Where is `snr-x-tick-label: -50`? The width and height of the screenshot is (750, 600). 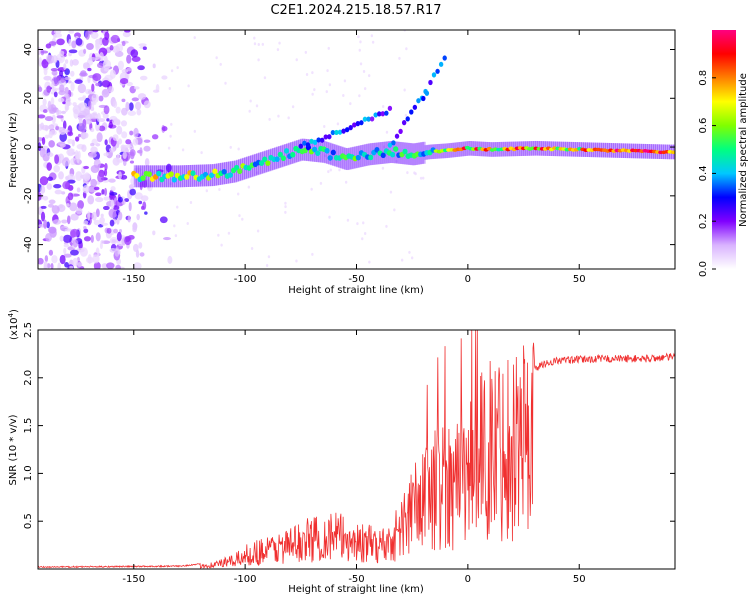 snr-x-tick-label: -50 is located at coordinates (356, 579).